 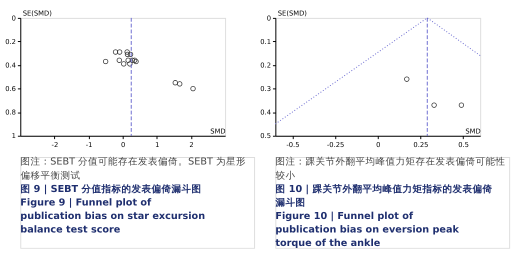 What do you see at coordinates (133, 169) in the screenshot?
I see `text: 图注：SEBT 分值可能存在发表偏倚。SEBT 为星形偏移平衡测试` at bounding box center [133, 169].